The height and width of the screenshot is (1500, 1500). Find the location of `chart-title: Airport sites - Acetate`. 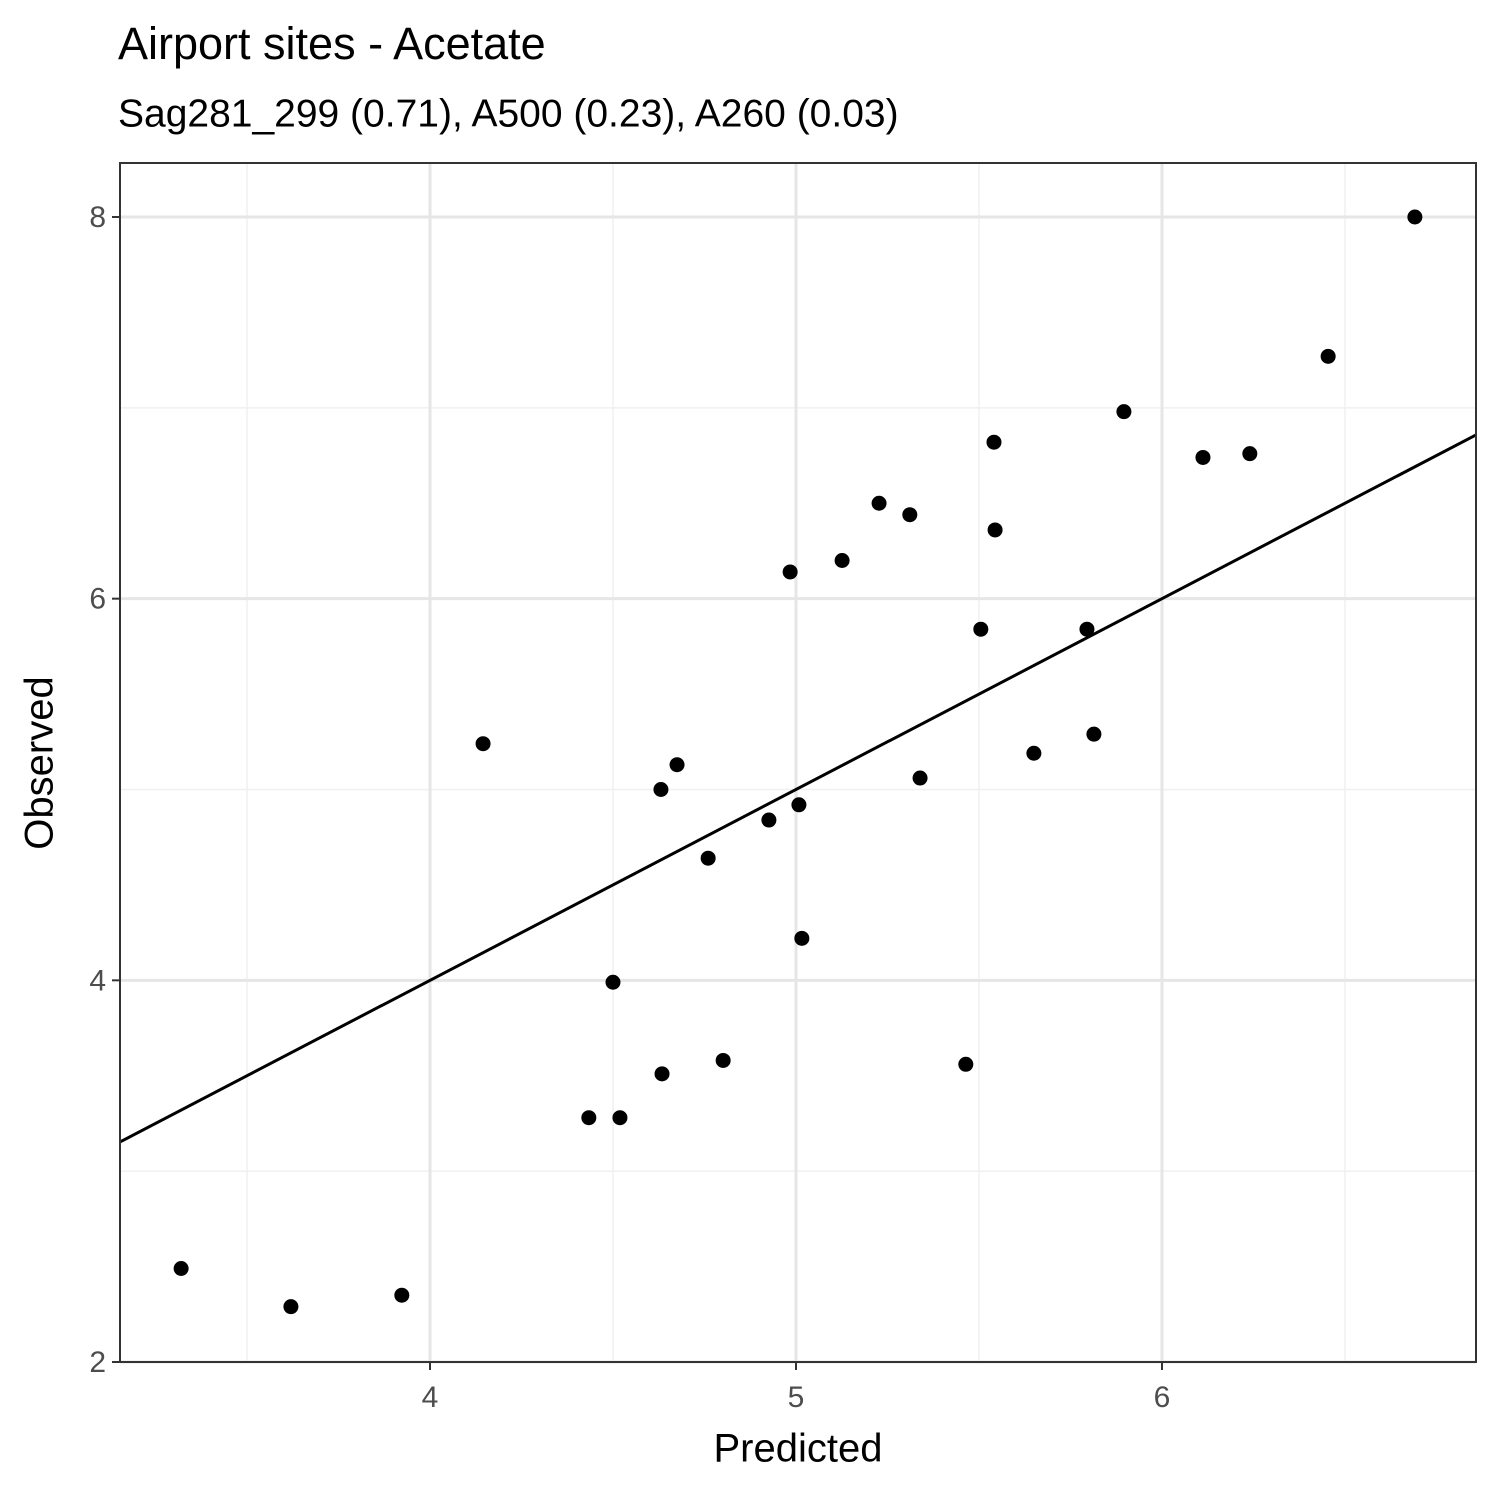

chart-title: Airport sites - Acetate is located at coordinates (332, 43).